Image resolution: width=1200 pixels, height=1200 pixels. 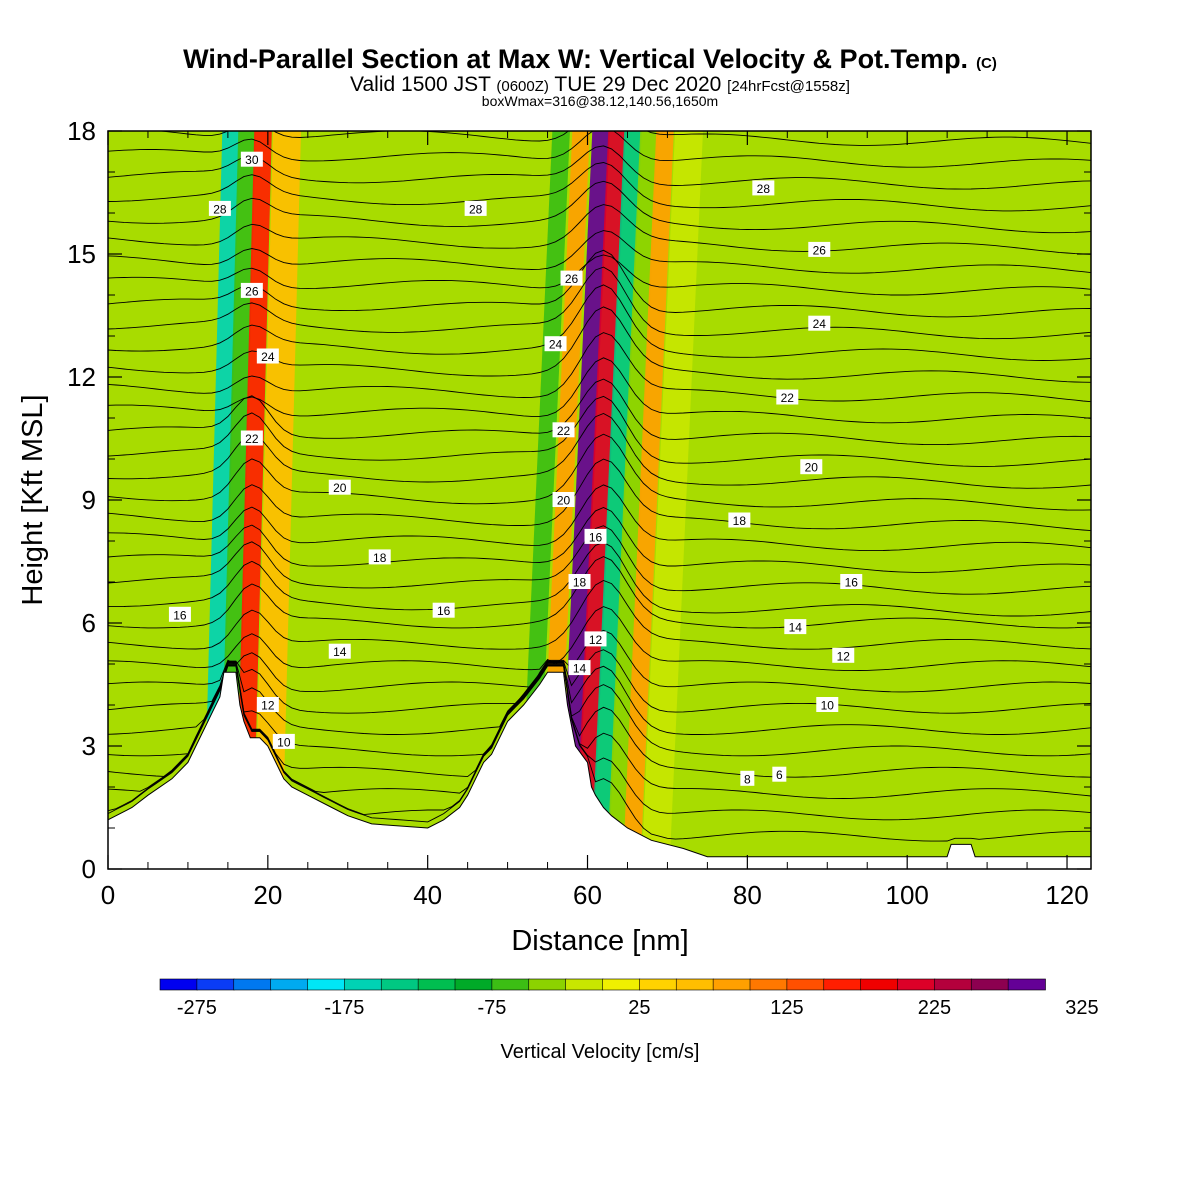 What do you see at coordinates (89, 869) in the screenshot?
I see `y-tick-label: 0` at bounding box center [89, 869].